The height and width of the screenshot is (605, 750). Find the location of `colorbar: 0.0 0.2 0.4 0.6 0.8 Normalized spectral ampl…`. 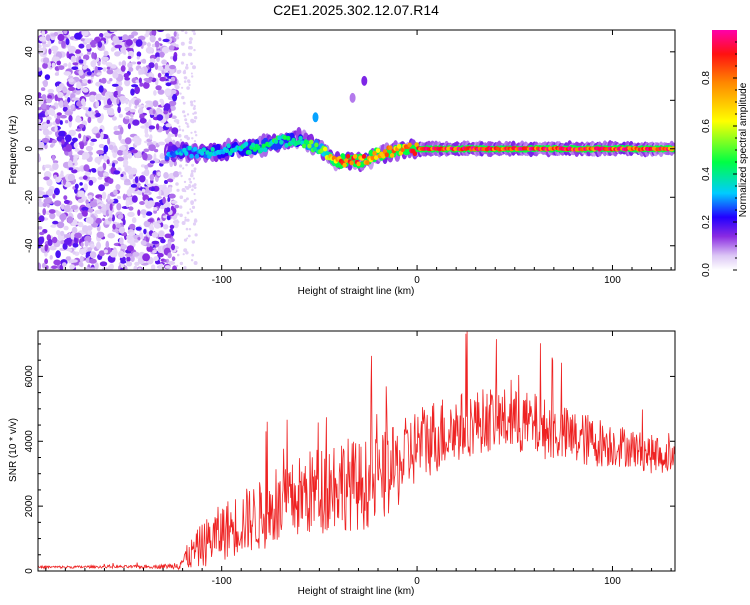

colorbar: 0.0 0.2 0.4 0.6 0.8 Normalized spectral ampl… is located at coordinates (725, 153).